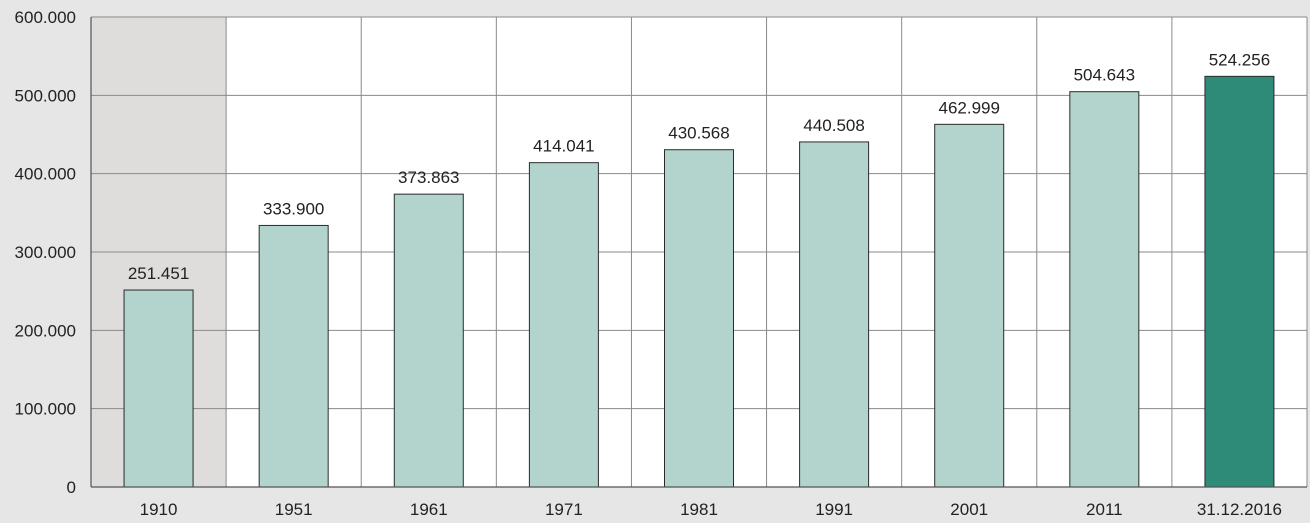 This screenshot has width=1310, height=523. What do you see at coordinates (293, 208) in the screenshot?
I see `value-label: 333.900` at bounding box center [293, 208].